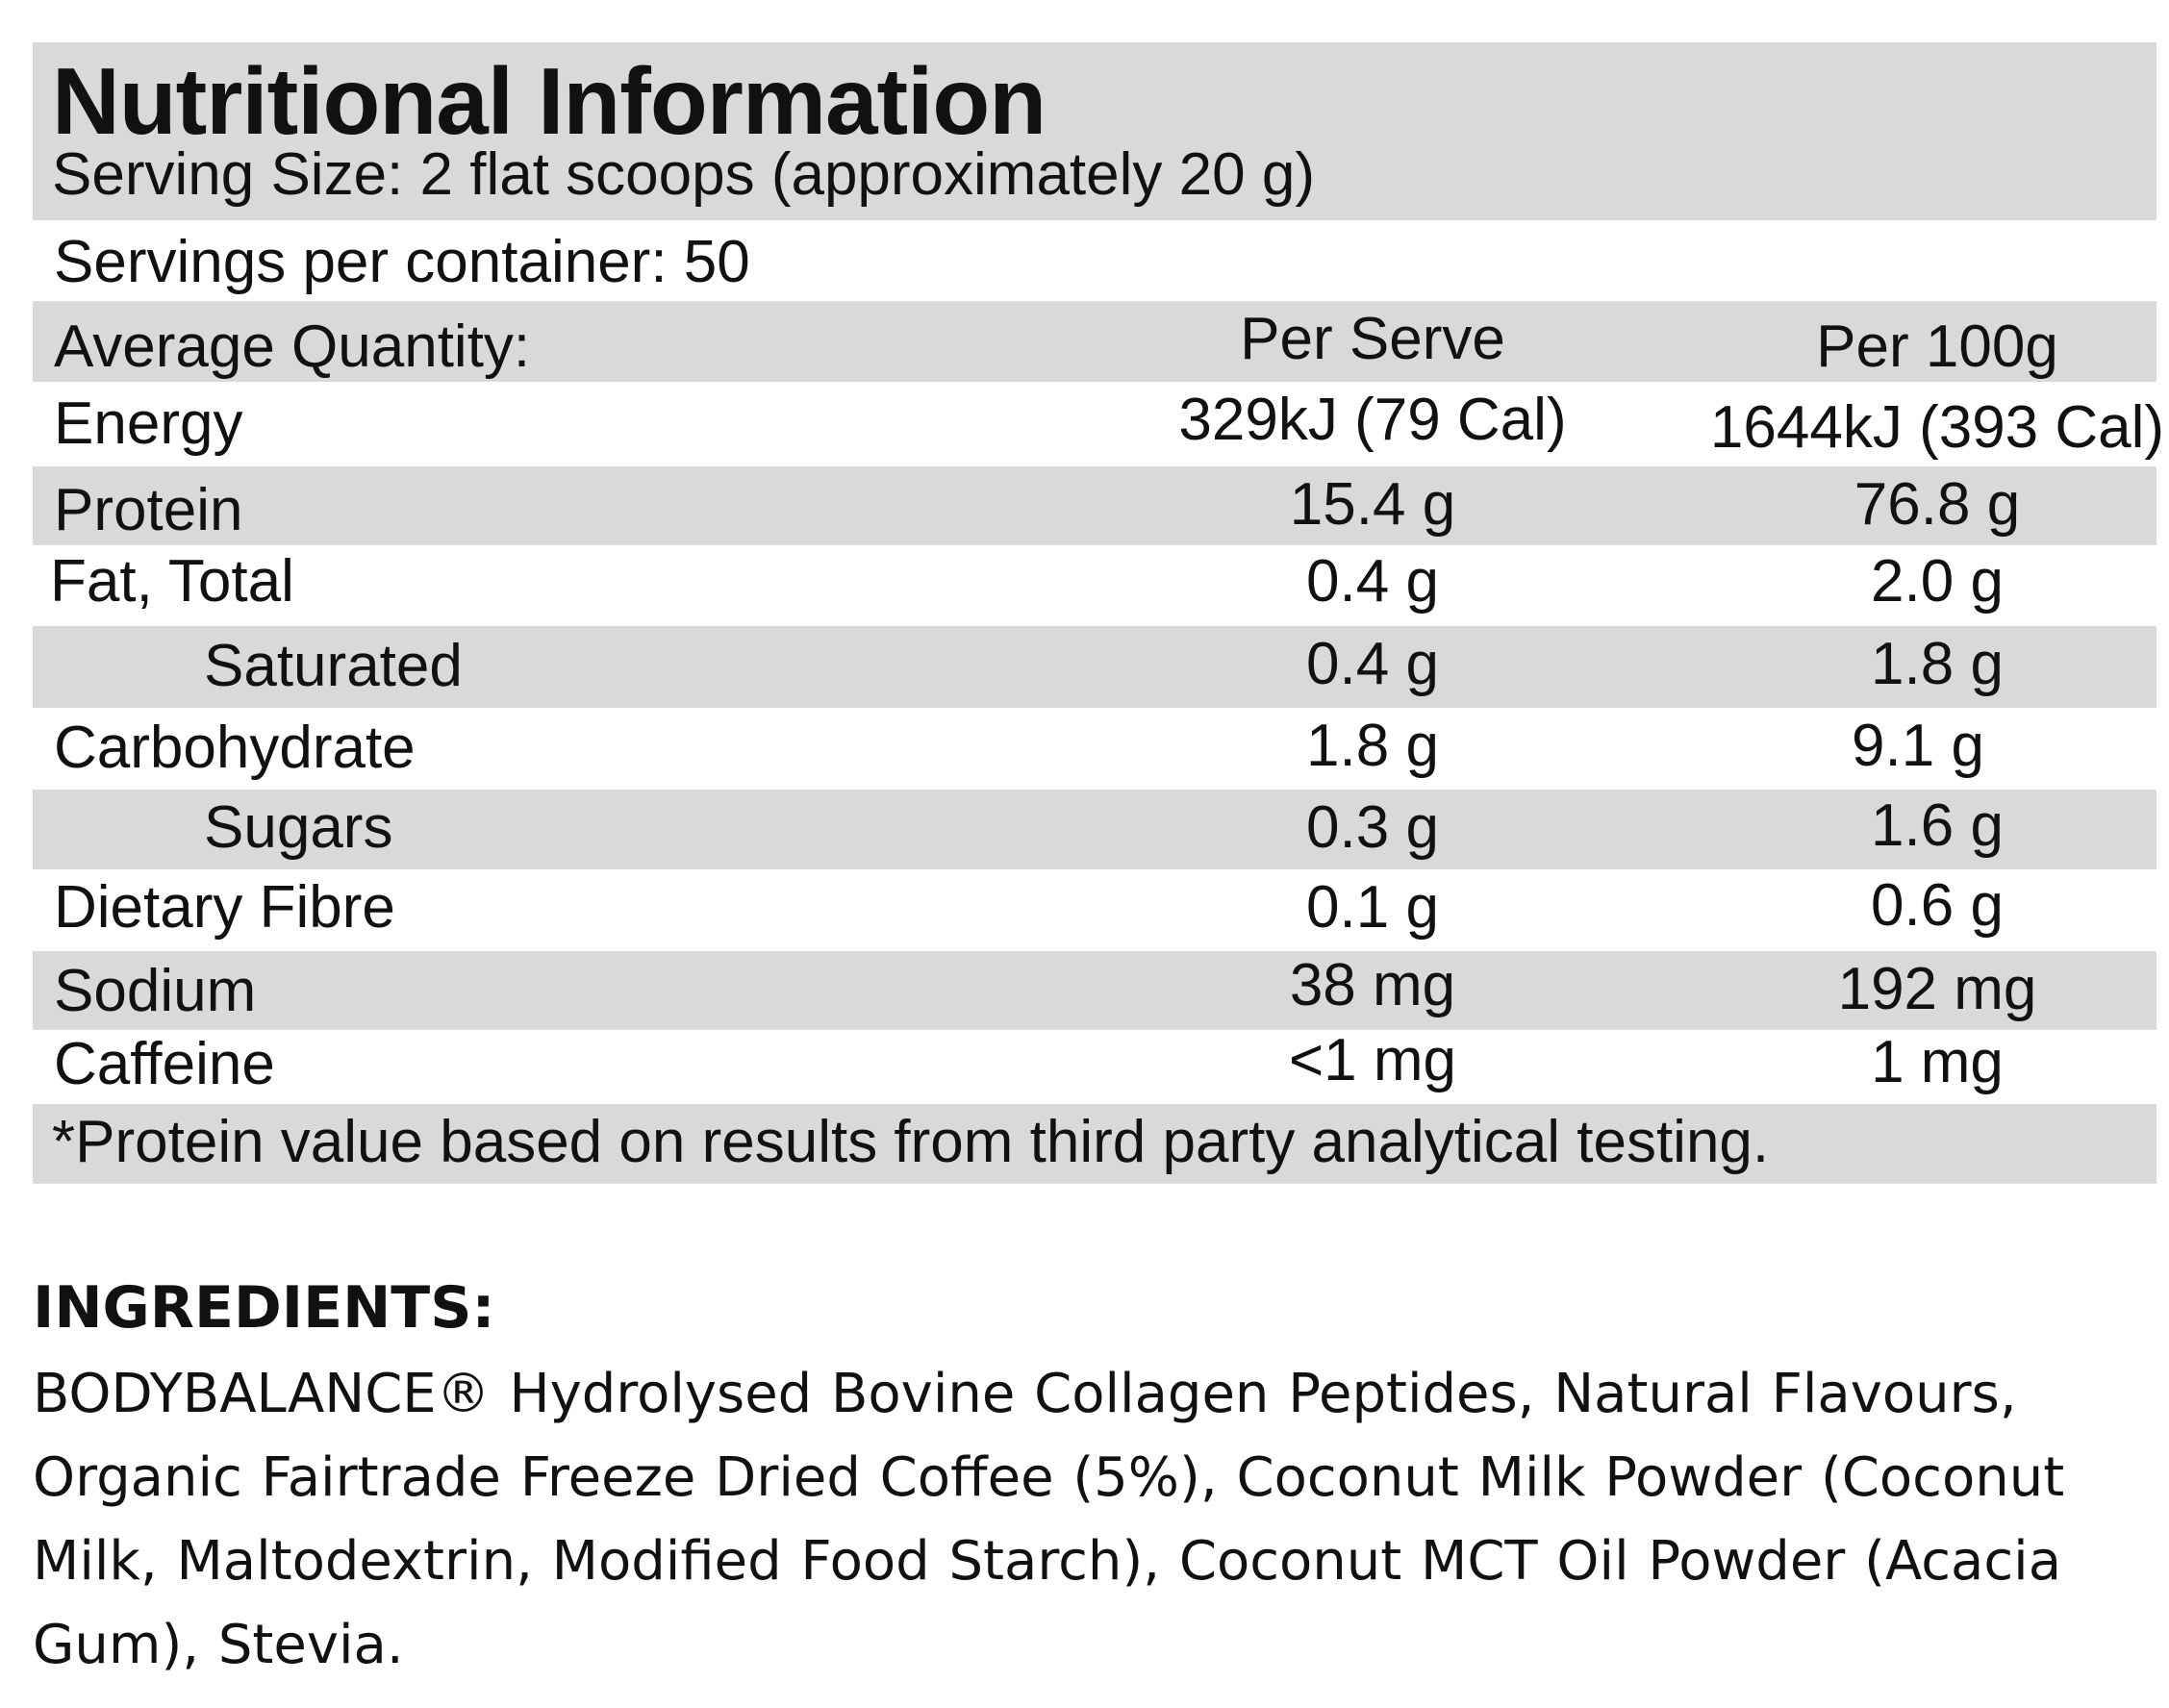 This screenshot has height=1708, width=2169. Describe the element at coordinates (149, 510) in the screenshot. I see `nutrient-label: Protein` at that location.